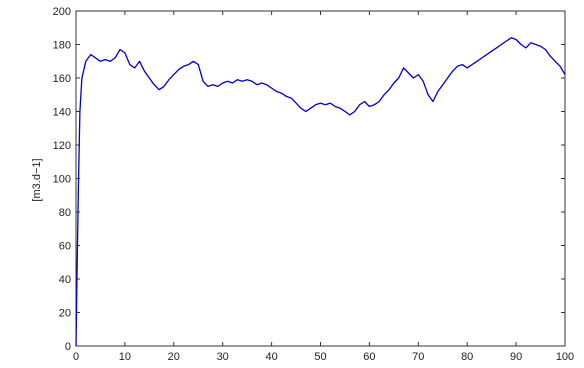 The height and width of the screenshot is (368, 584). What do you see at coordinates (62, 79) in the screenshot?
I see `y-tick-label: 160` at bounding box center [62, 79].